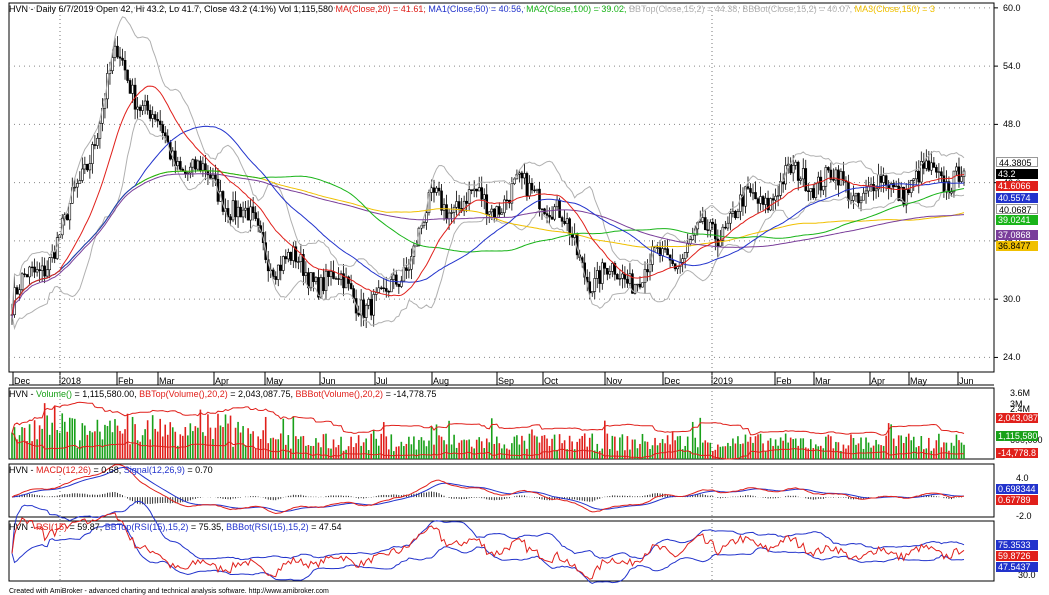 This screenshot has height=595, width=1049. What do you see at coordinates (488, 418) in the screenshot?
I see `vol-bbtop-line` at bounding box center [488, 418].